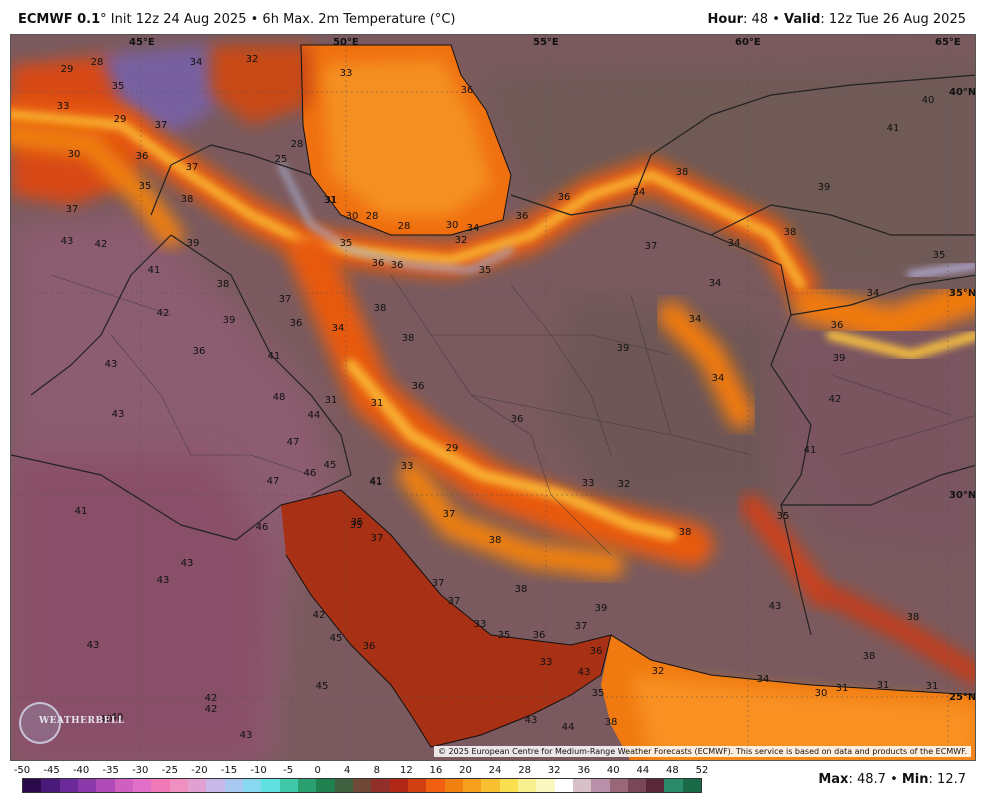 Image resolution: width=984 pixels, height=808 pixels. Describe the element at coordinates (947, 779) in the screenshot. I see `min-value: : 12.7` at that location.